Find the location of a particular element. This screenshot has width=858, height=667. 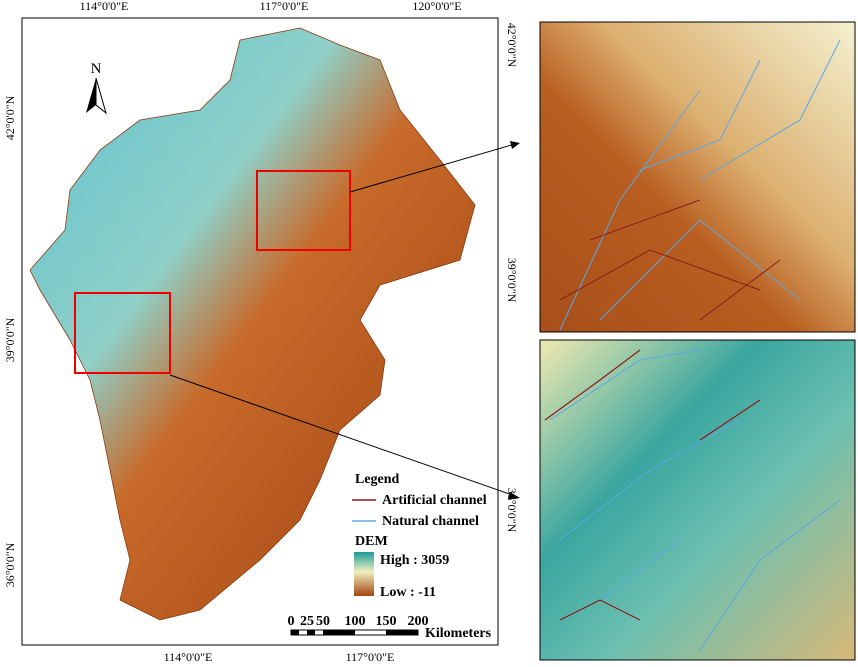

scale-label: 25 is located at coordinates (307, 621).